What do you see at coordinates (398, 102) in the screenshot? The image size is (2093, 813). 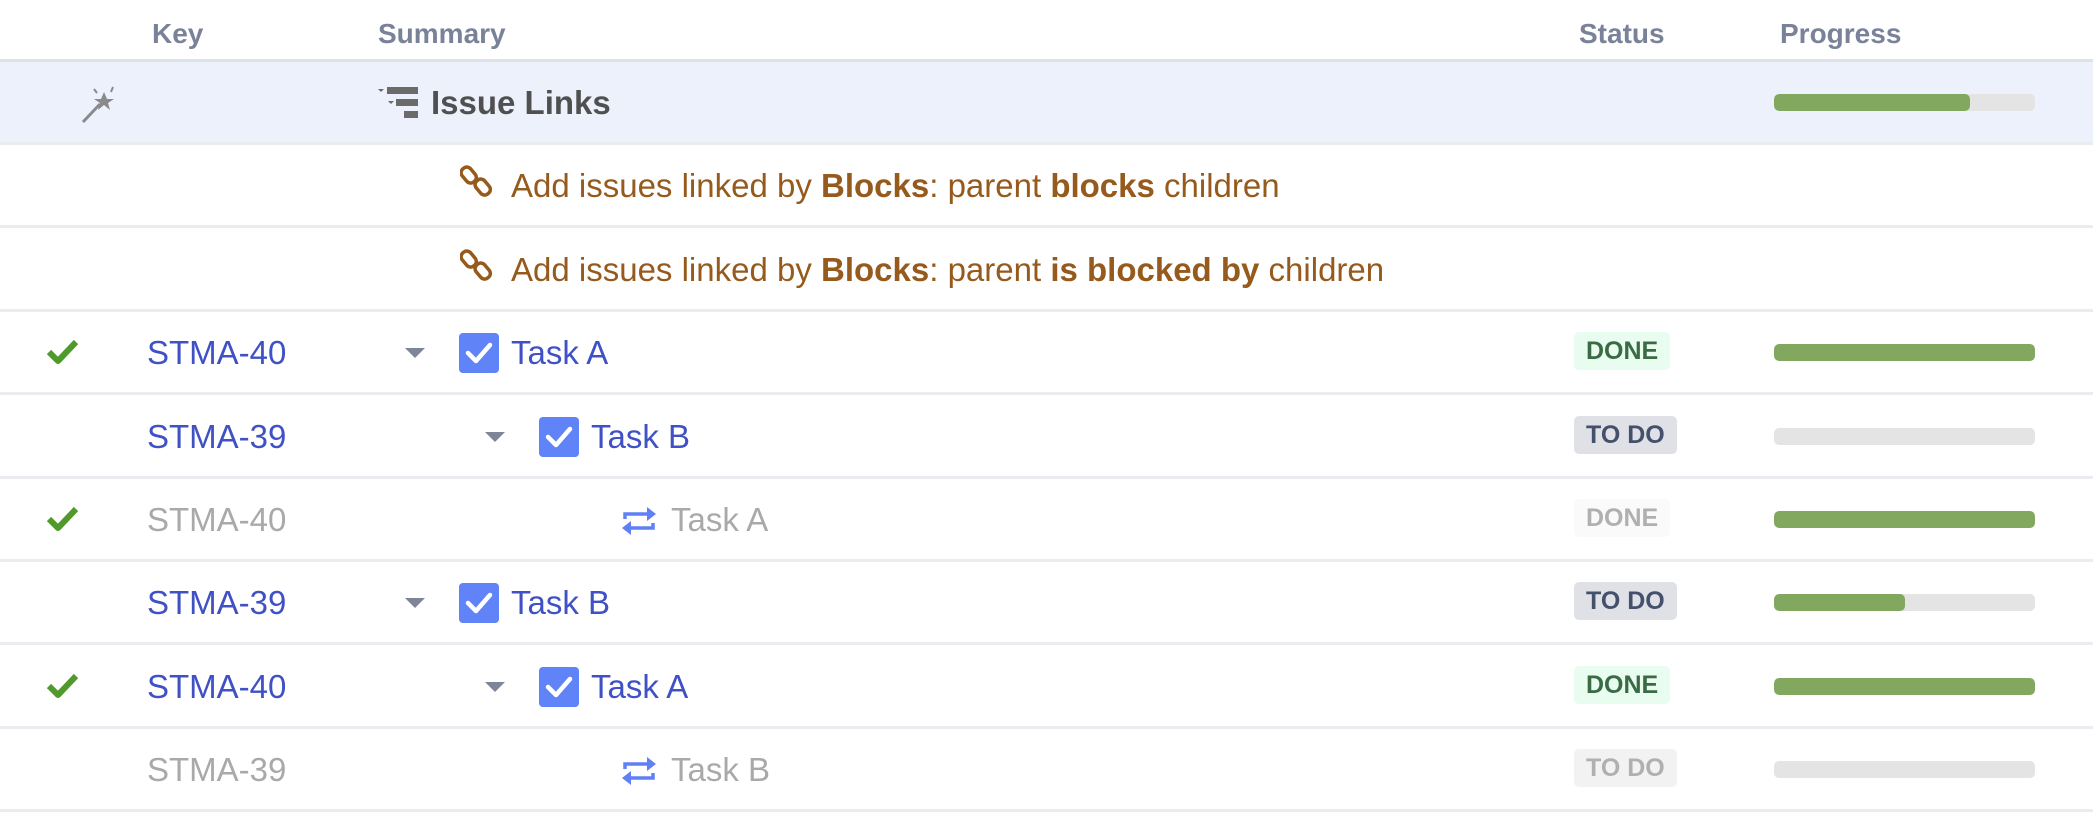 I see `hierarchy-structure-icon` at bounding box center [398, 102].